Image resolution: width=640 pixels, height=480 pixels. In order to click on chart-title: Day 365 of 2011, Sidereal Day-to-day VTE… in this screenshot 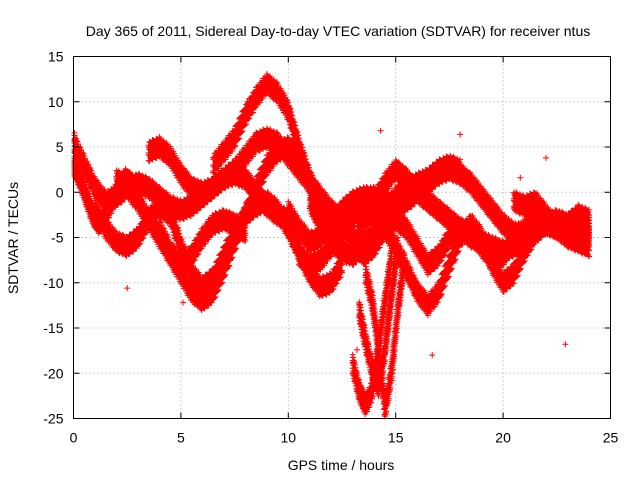, I will do `click(338, 31)`.